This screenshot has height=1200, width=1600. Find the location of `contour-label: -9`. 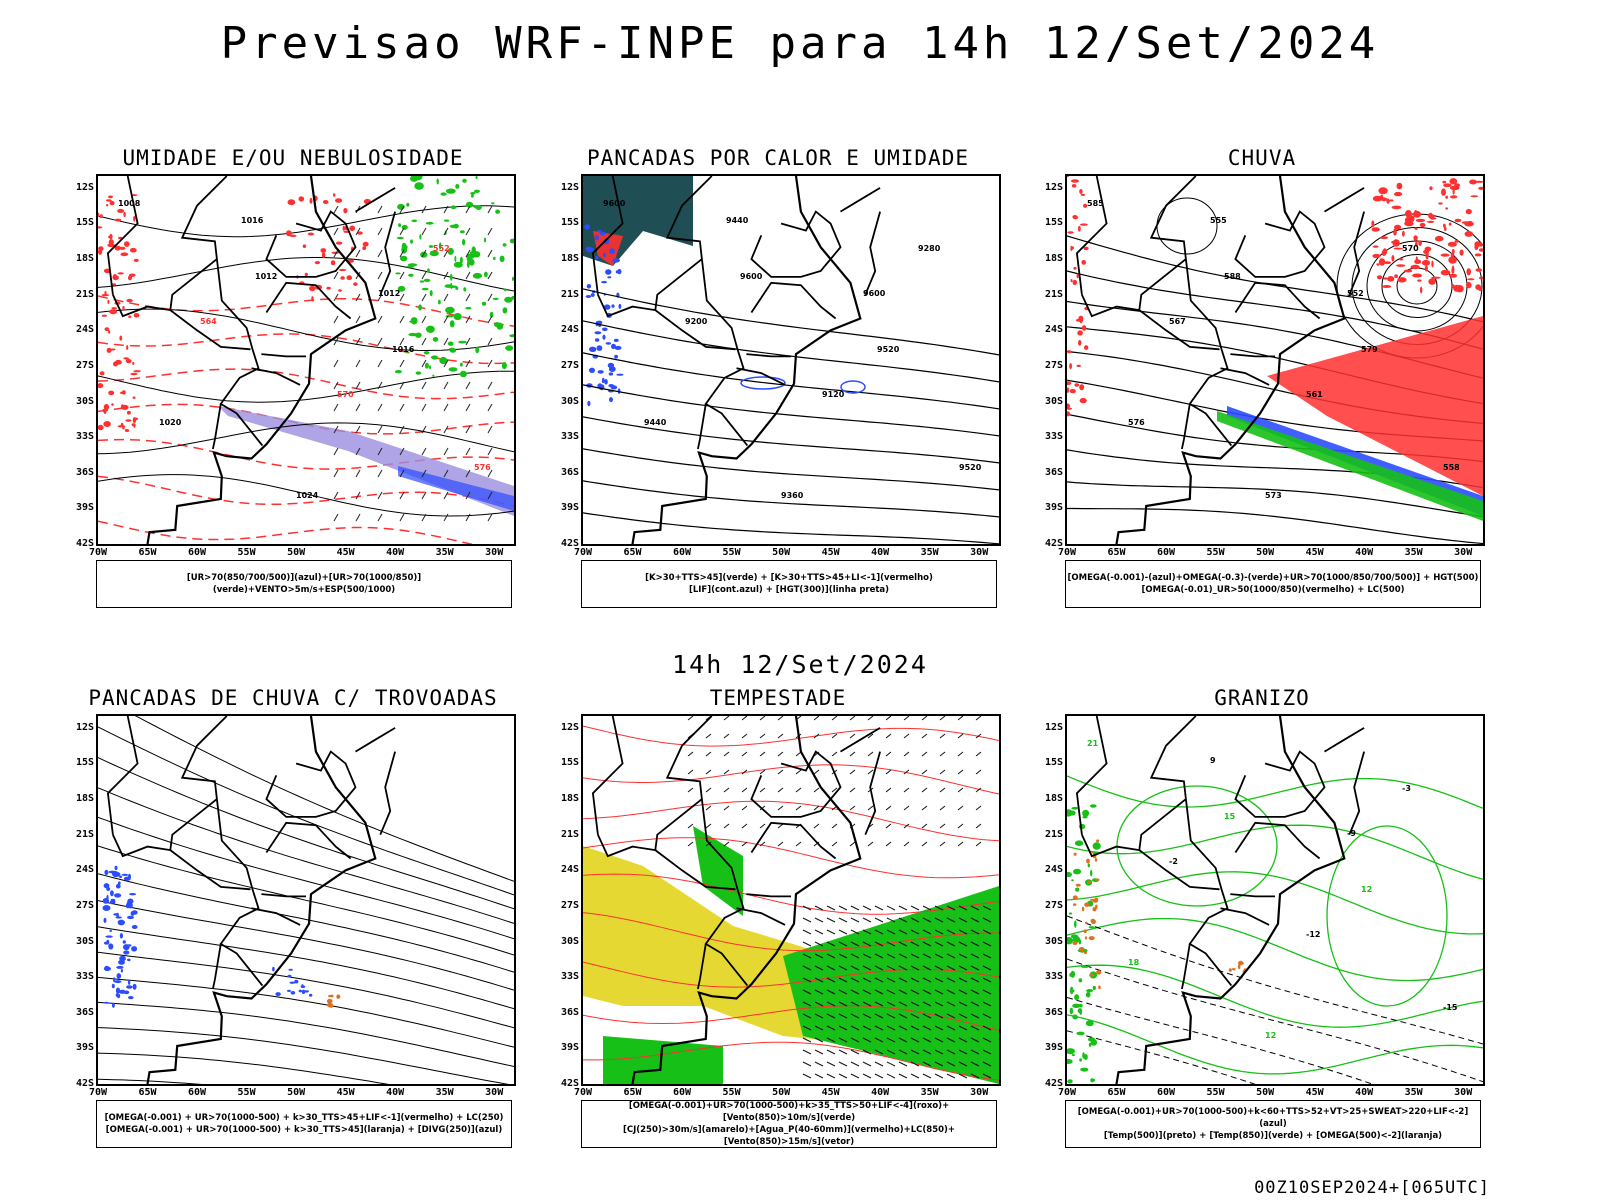

contour-label: -9 is located at coordinates (1351, 833).